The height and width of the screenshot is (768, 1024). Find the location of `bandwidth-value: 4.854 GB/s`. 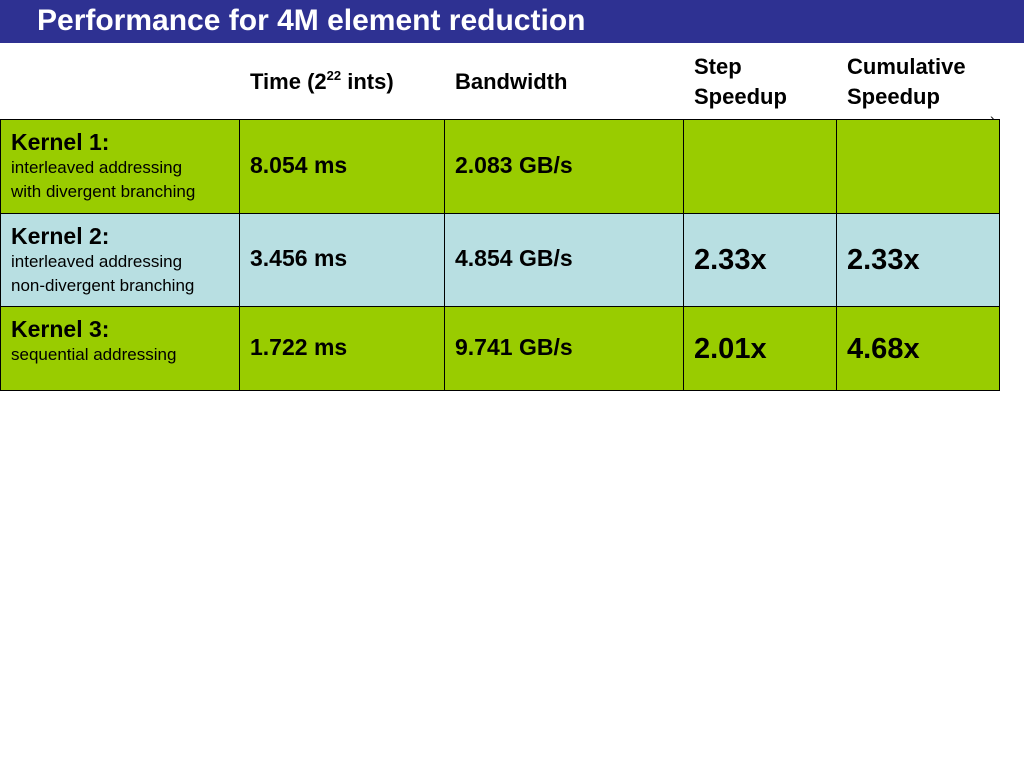

bandwidth-value: 4.854 GB/s is located at coordinates (514, 258).